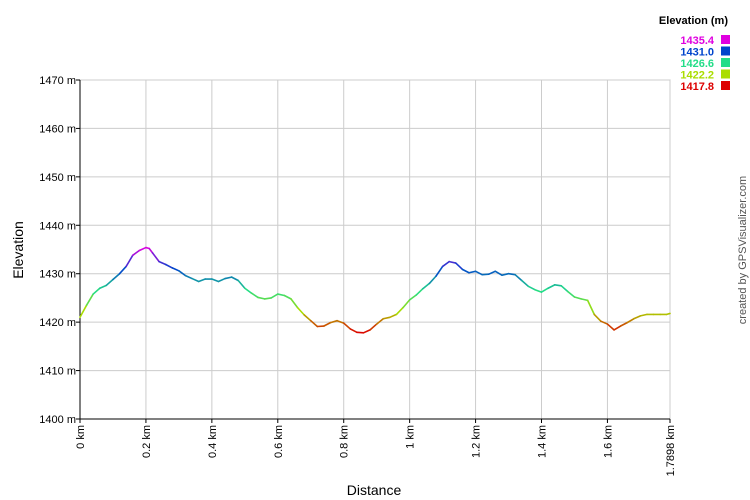 The height and width of the screenshot is (500, 750). Describe the element at coordinates (693, 21) in the screenshot. I see `legend-title: Elevation (m)` at that location.